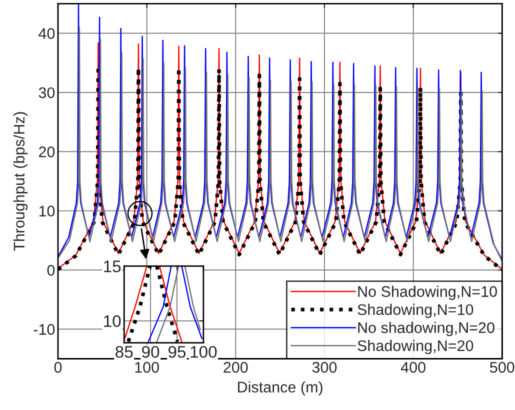 Image resolution: width=515 pixels, height=410 pixels. Describe the element at coordinates (324, 367) in the screenshot. I see `x-tick-label: 300` at that location.